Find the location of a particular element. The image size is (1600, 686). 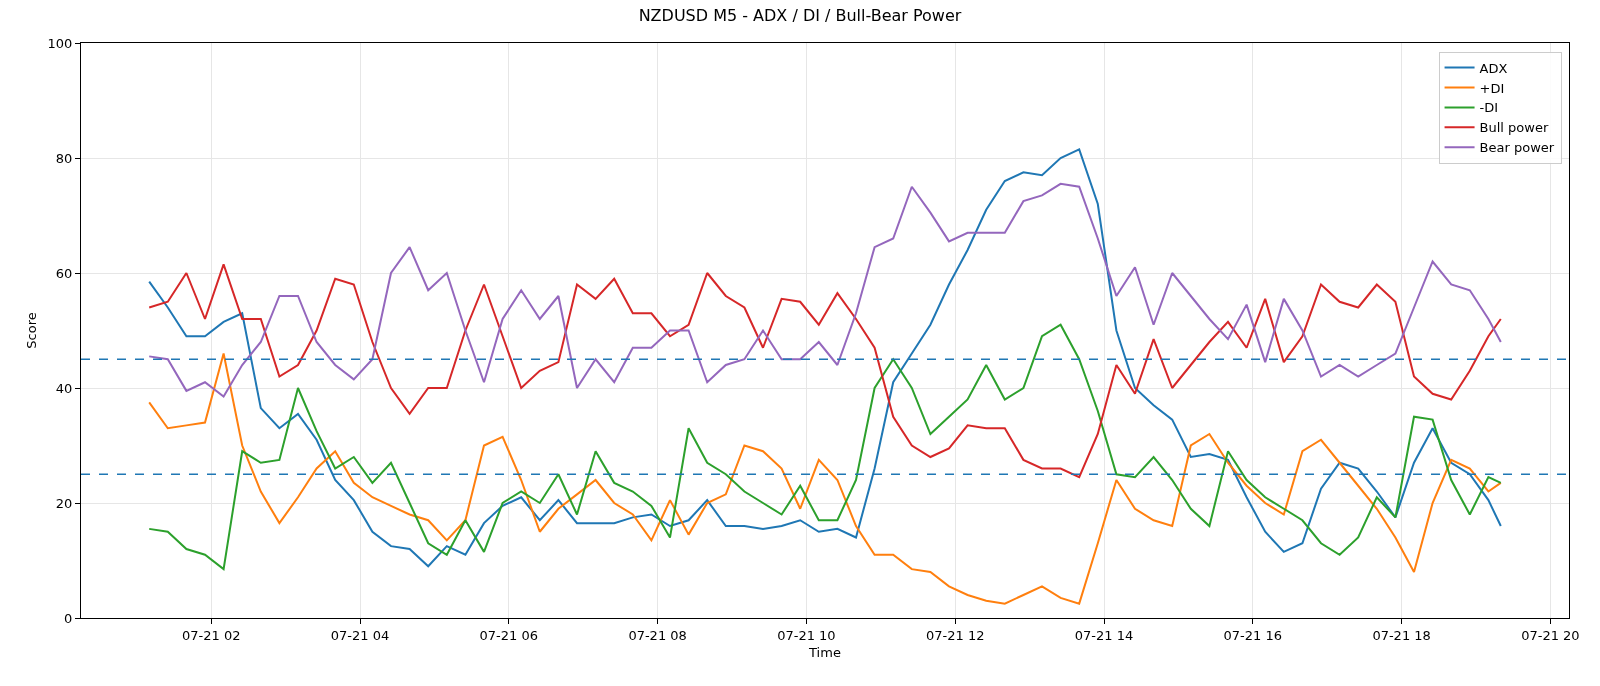

y-tick-label: 60 is located at coordinates (64, 273).